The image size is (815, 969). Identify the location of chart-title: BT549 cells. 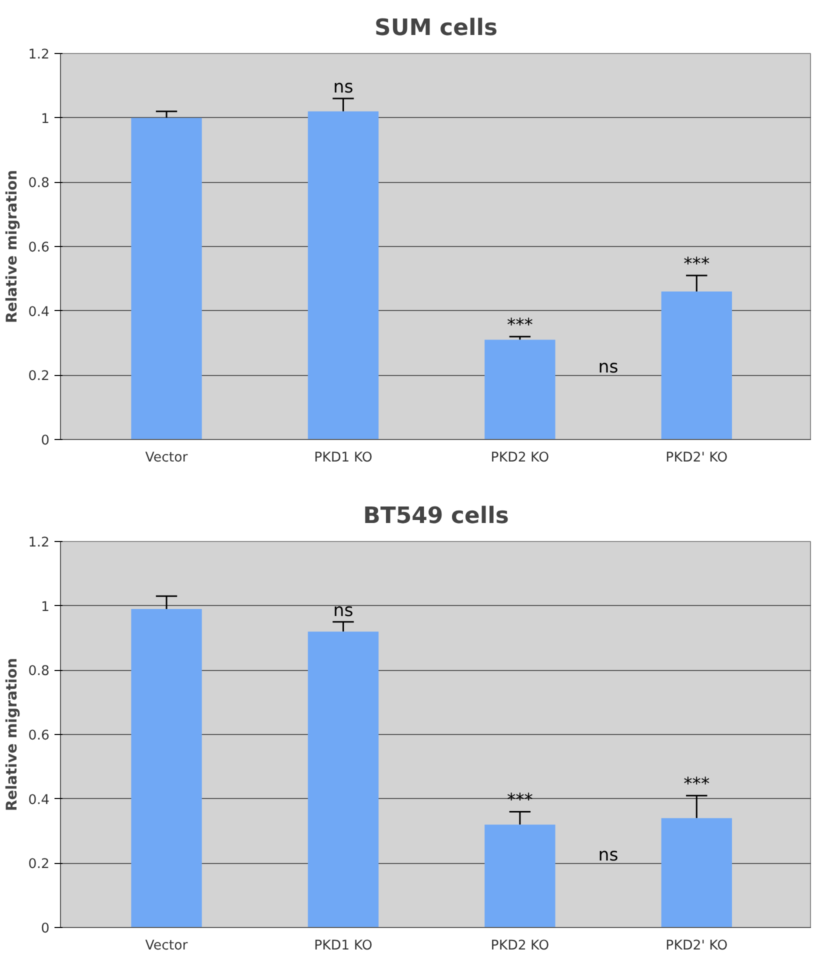
(436, 516).